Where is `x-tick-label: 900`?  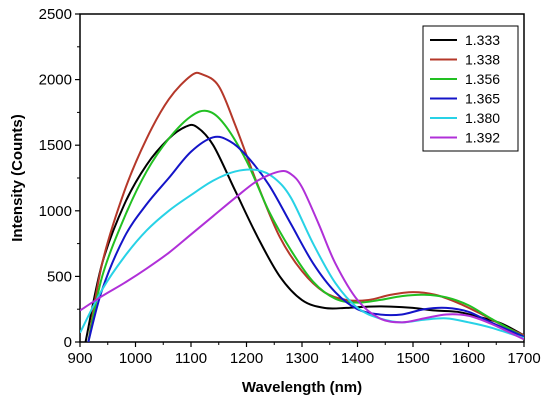 x-tick-label: 900 is located at coordinates (79, 358).